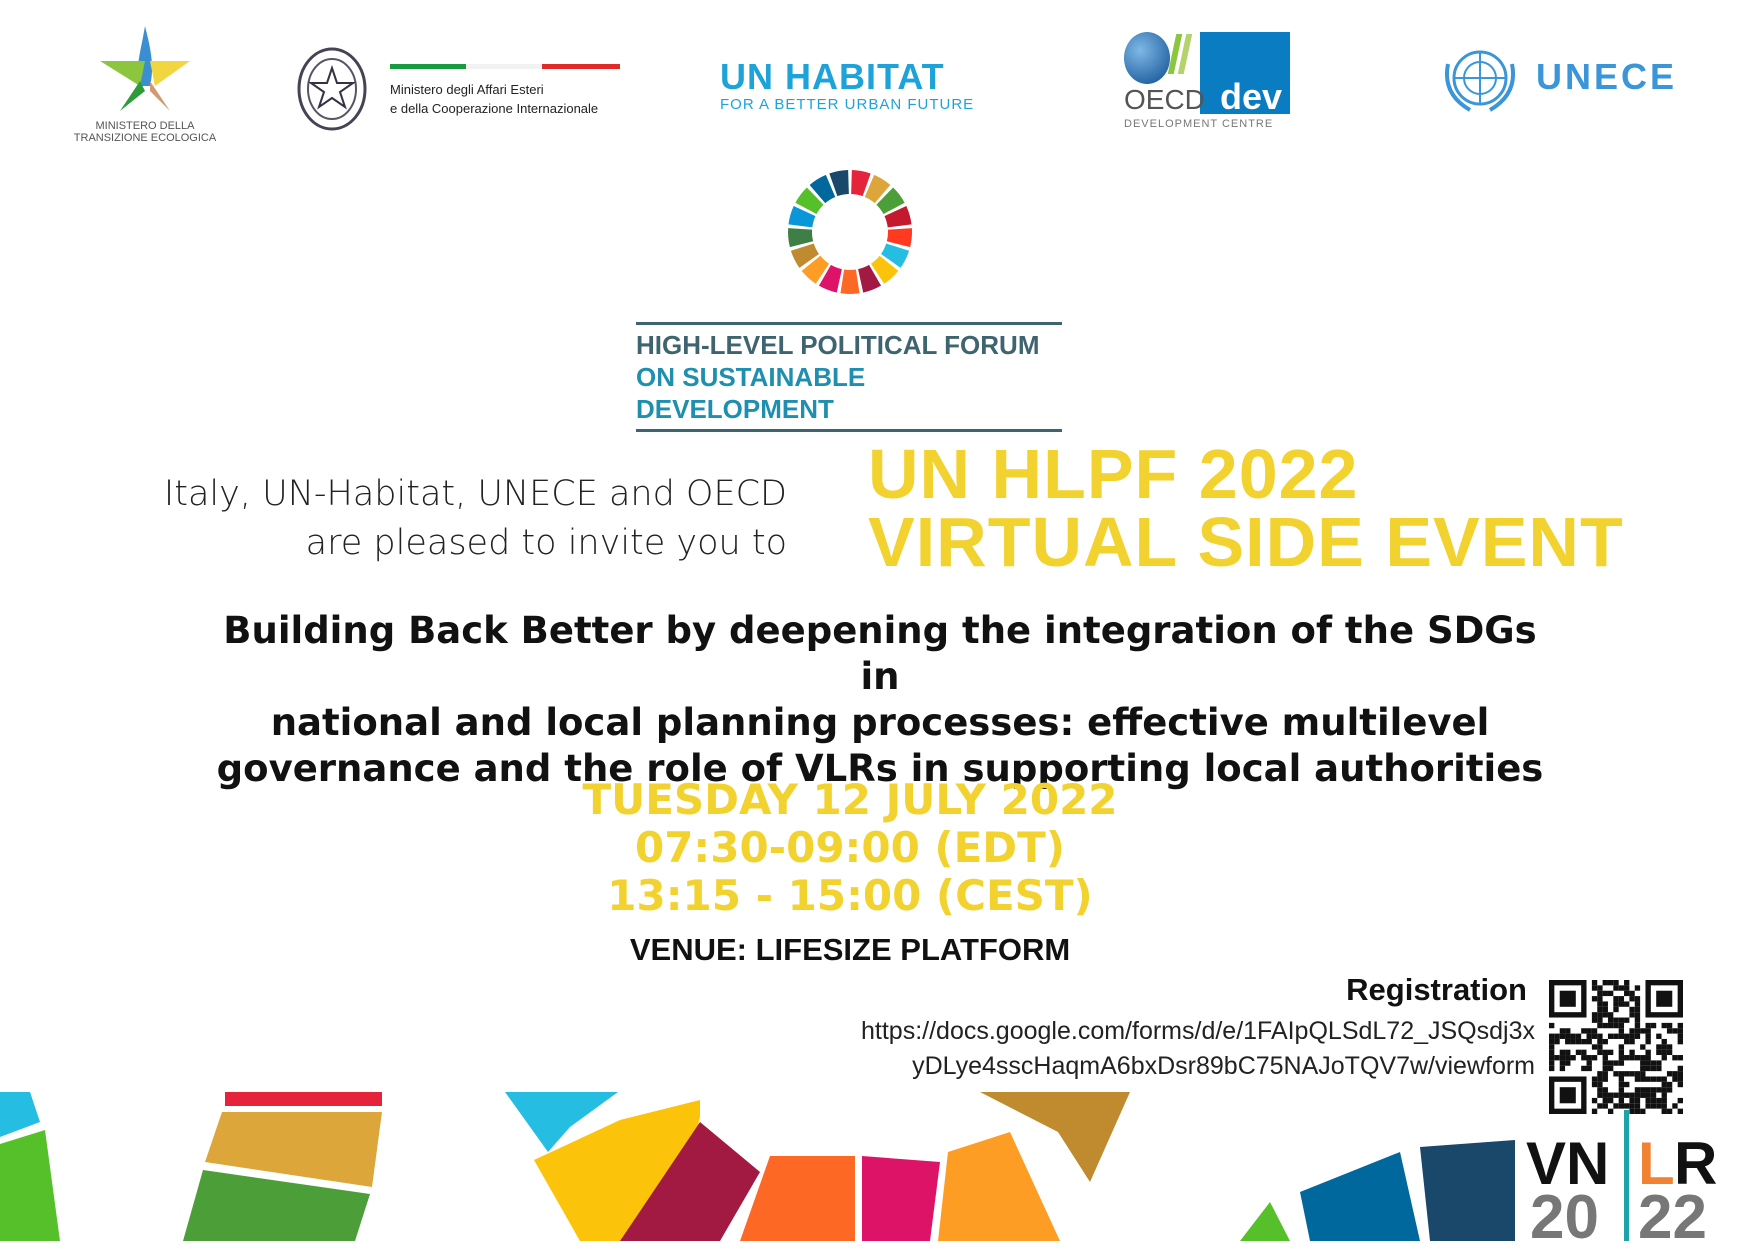 Image resolution: width=1755 pixels, height=1252 pixels. I want to click on vnlr-vn: VN, so click(1568, 1163).